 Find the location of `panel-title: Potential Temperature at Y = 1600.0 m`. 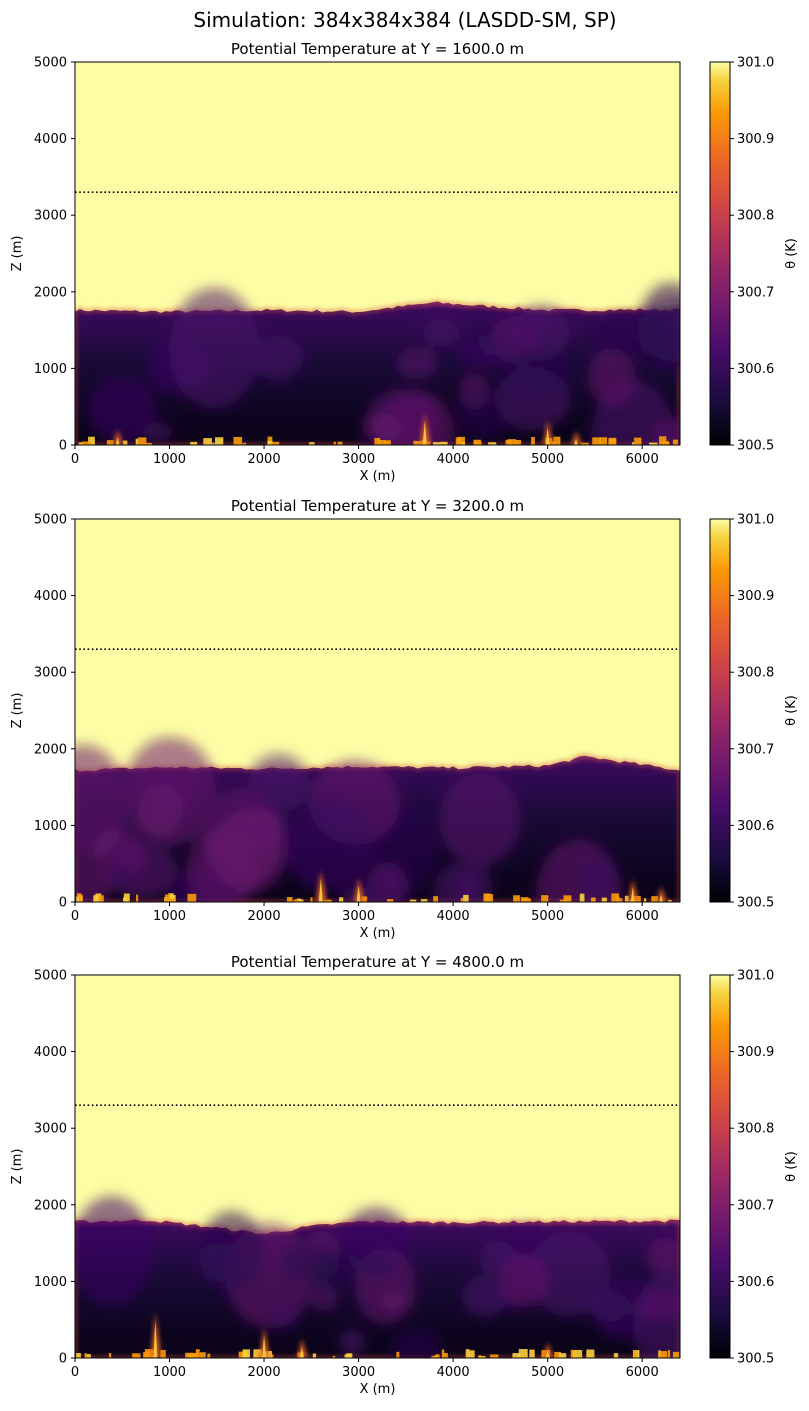

panel-title: Potential Temperature at Y = 1600.0 m is located at coordinates (377, 49).